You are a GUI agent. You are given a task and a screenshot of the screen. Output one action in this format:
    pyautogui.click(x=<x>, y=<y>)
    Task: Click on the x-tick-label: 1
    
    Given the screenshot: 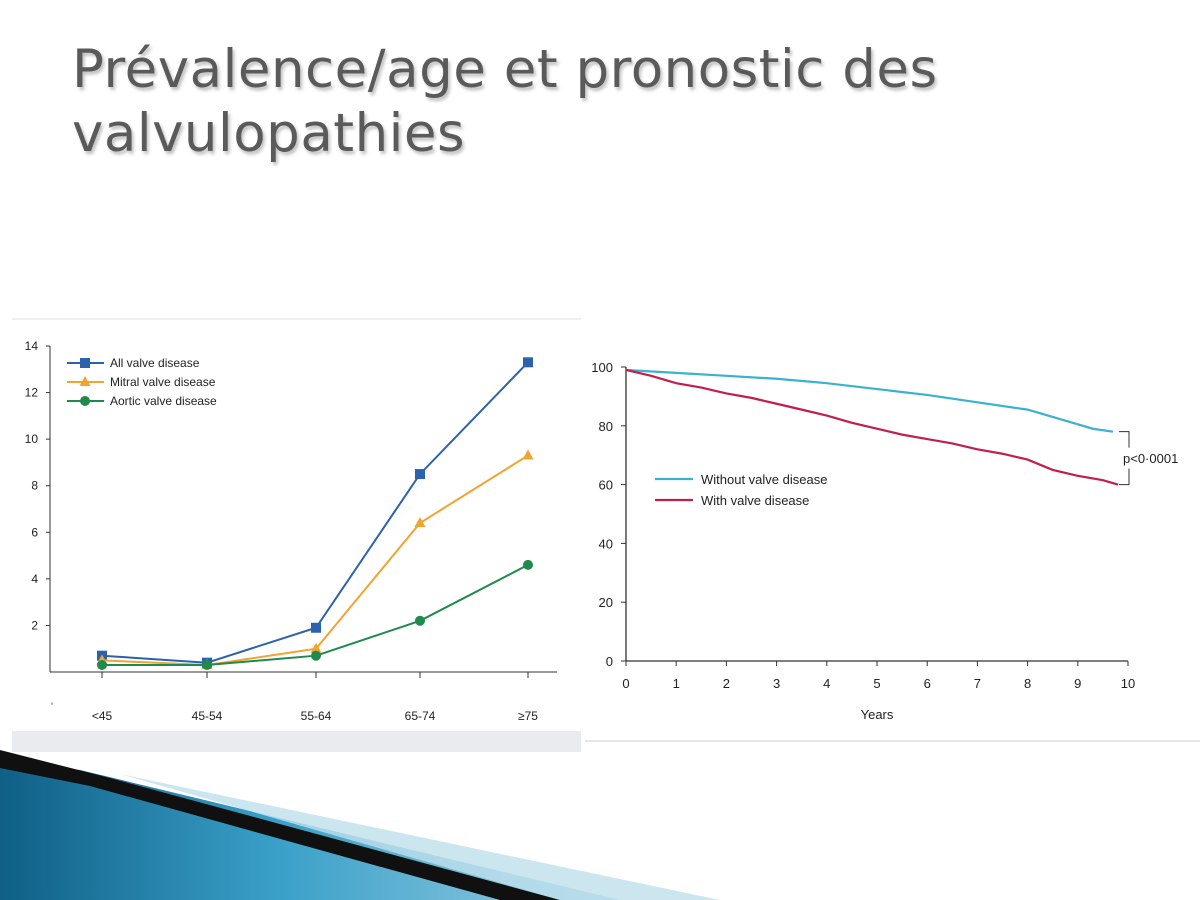 What is the action you would take?
    pyautogui.click(x=676, y=683)
    